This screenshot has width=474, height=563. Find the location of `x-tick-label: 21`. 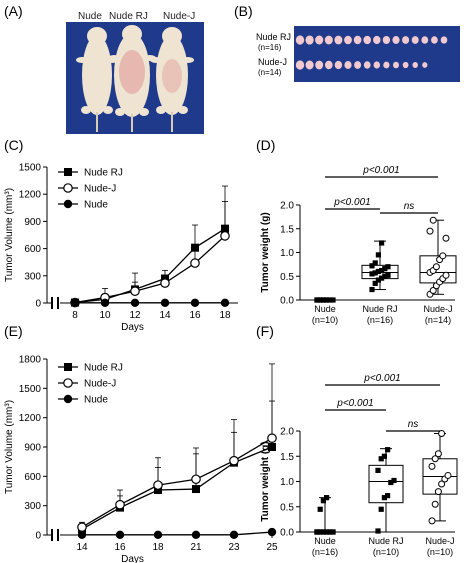

x-tick-label: 21 is located at coordinates (196, 547).